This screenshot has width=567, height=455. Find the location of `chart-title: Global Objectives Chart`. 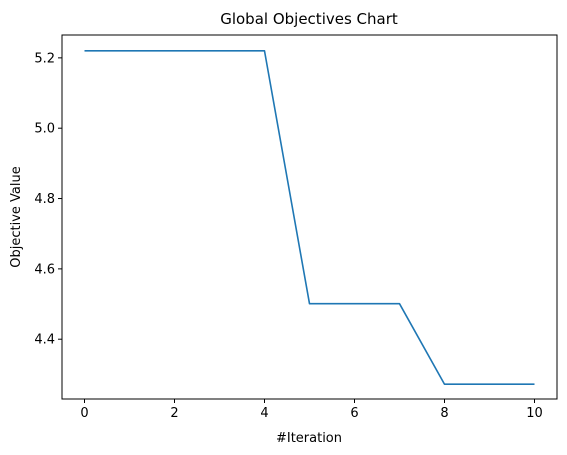

chart-title: Global Objectives Chart is located at coordinates (309, 19).